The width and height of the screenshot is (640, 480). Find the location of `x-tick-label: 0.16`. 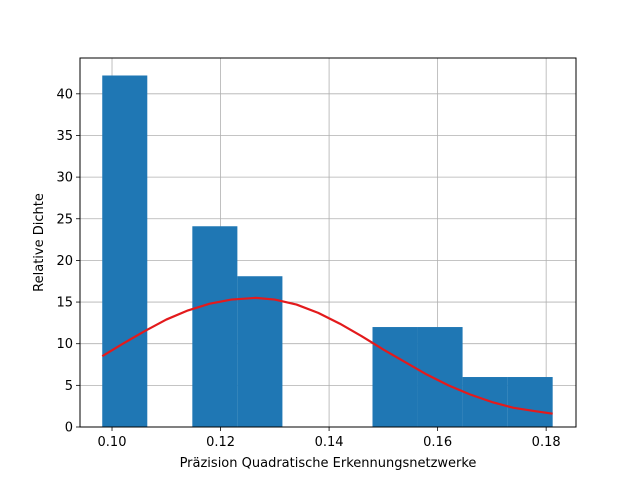

x-tick-label: 0.16 is located at coordinates (437, 442).